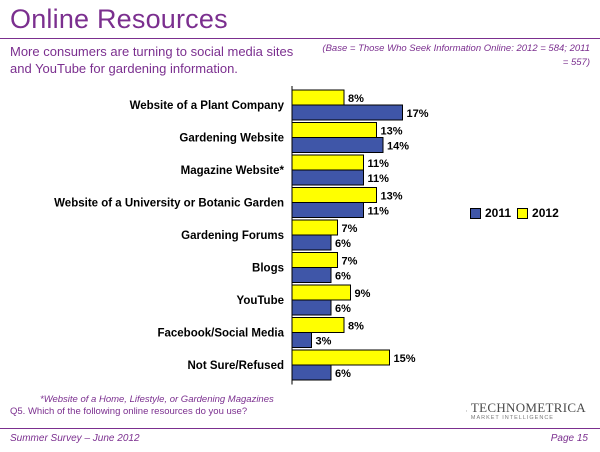 The image size is (600, 452). What do you see at coordinates (321, 292) in the screenshot?
I see `bar-2012-youtube` at bounding box center [321, 292].